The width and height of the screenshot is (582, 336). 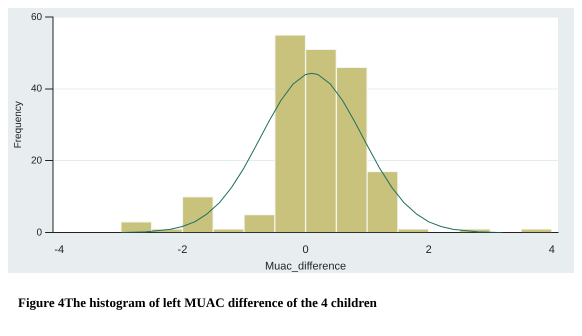 I want to click on y-tick-label: 20, so click(x=37, y=160).